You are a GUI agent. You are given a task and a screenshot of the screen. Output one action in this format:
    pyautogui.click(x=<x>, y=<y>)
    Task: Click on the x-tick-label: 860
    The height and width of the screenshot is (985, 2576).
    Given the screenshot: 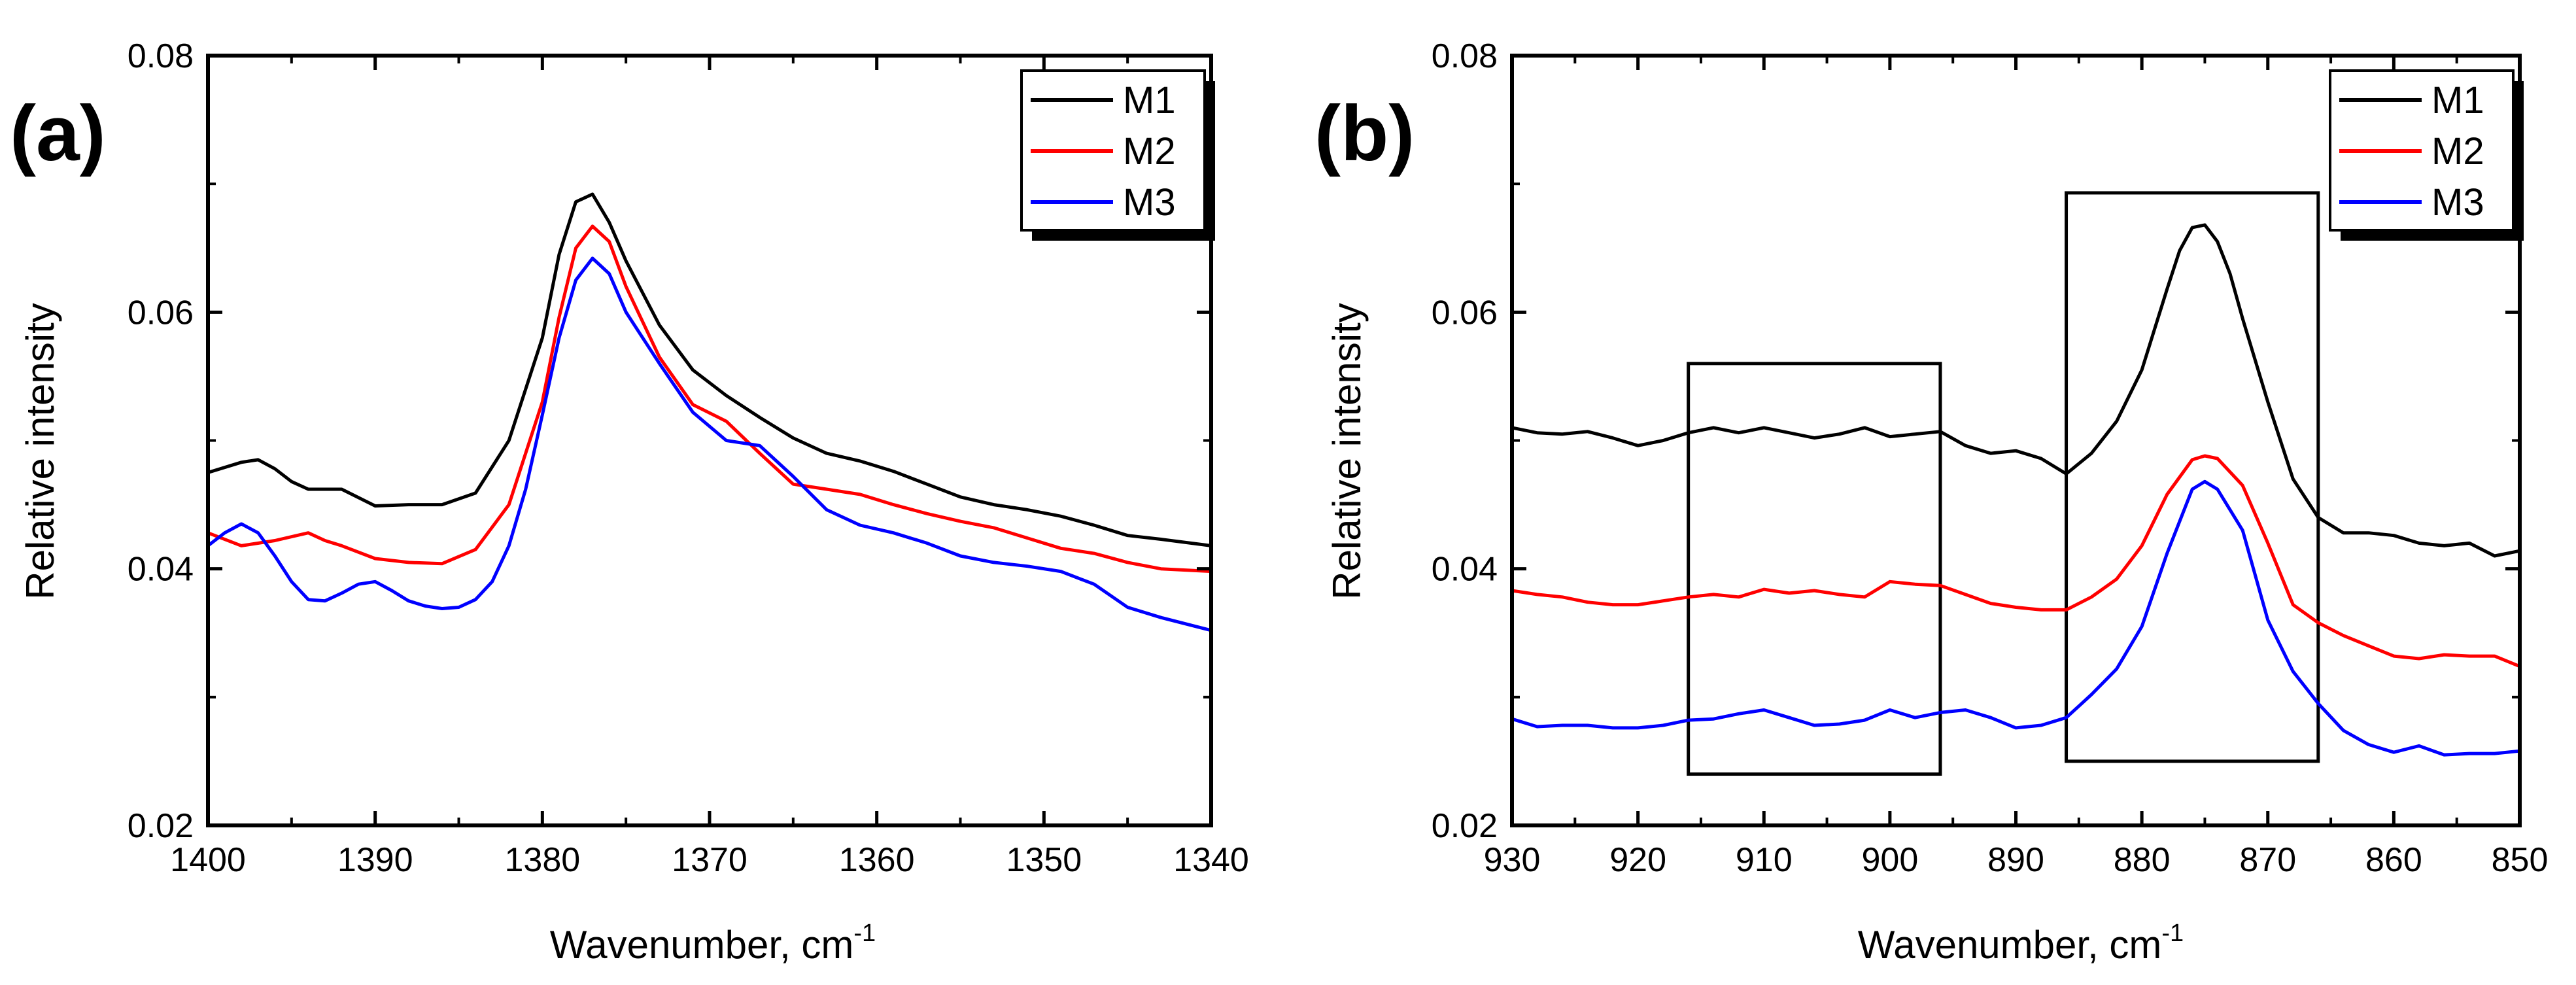 What is the action you would take?
    pyautogui.click(x=2393, y=860)
    